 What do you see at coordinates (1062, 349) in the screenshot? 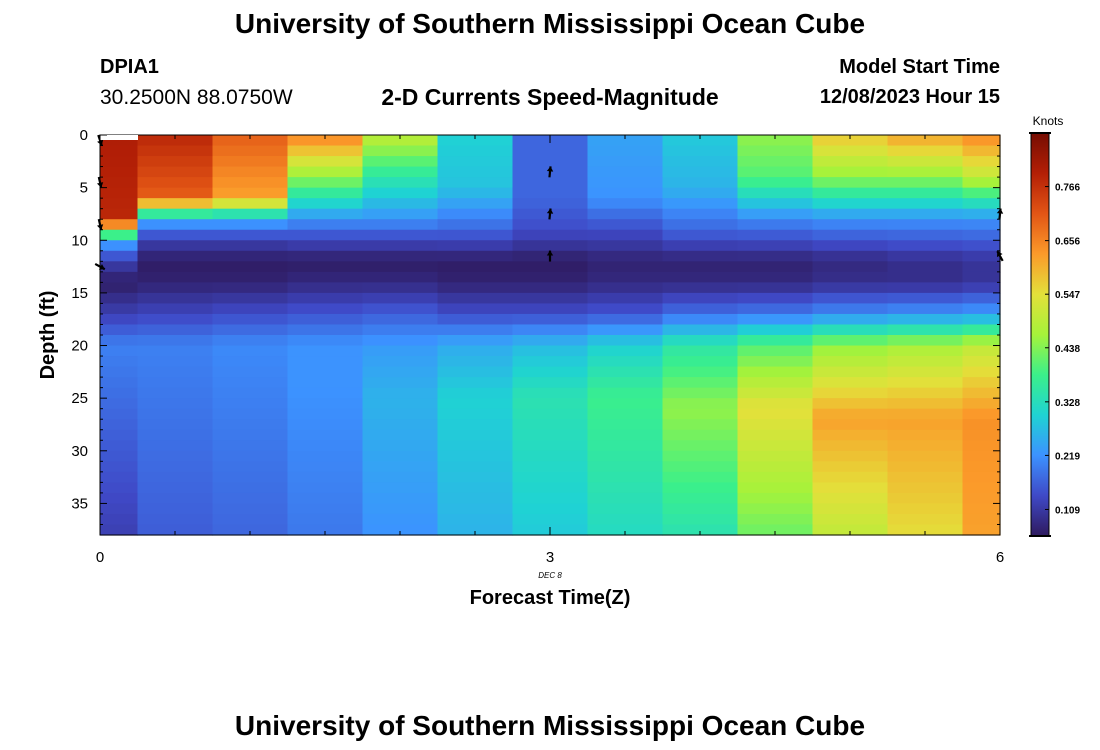
I see `colorbar-ticks: 0.766 0.656 0.547 0.438 0.328 0.219 0.109` at bounding box center [1062, 349].